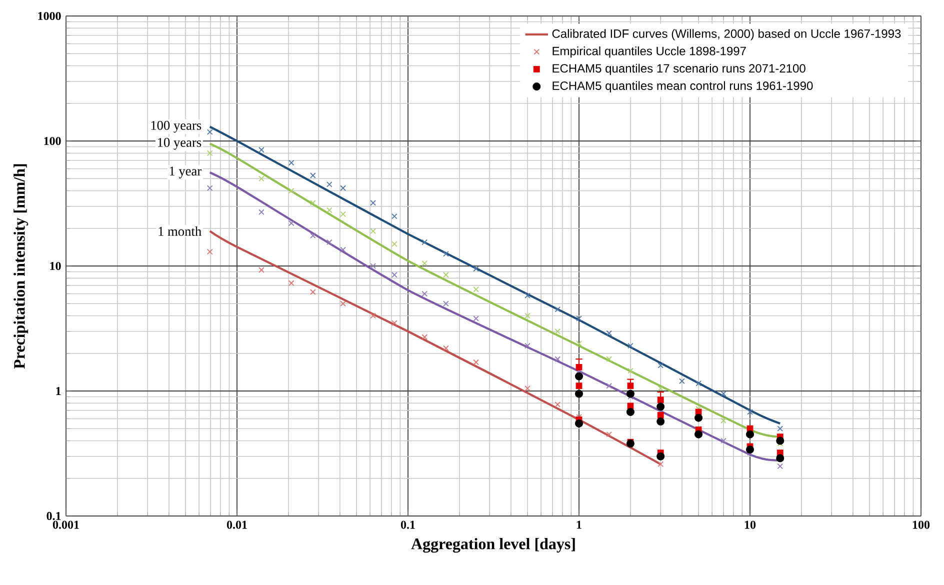 This screenshot has width=944, height=585. What do you see at coordinates (236, 524) in the screenshot?
I see `x-tick-label: 0.01` at bounding box center [236, 524].